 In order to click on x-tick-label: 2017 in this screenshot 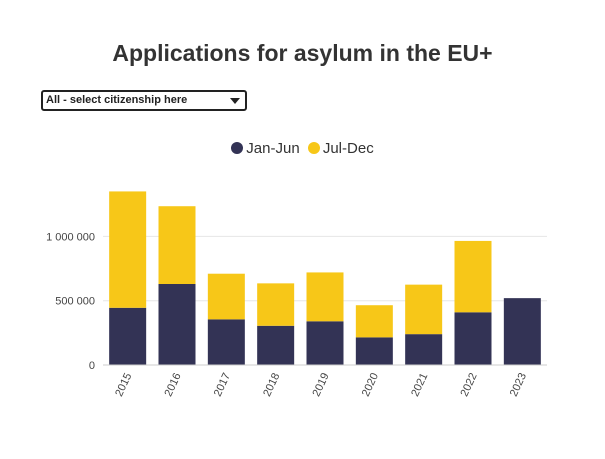, I will do `click(222, 384)`.